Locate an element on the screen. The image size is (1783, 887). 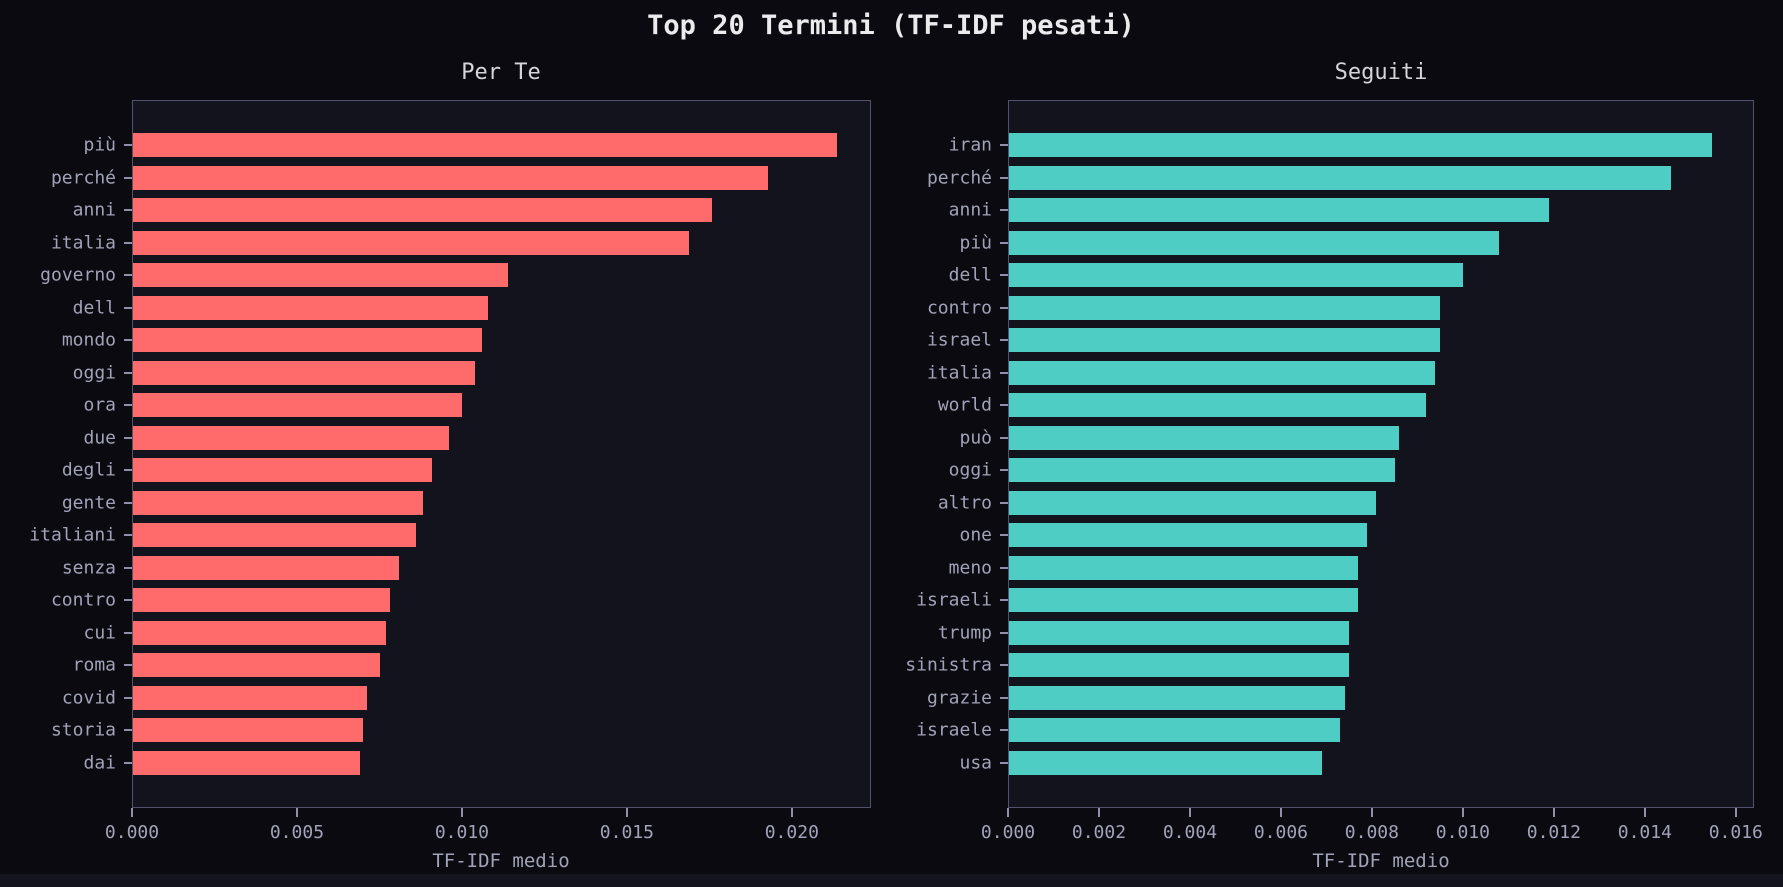
x-tick-label: 0.012 is located at coordinates (1553, 832).